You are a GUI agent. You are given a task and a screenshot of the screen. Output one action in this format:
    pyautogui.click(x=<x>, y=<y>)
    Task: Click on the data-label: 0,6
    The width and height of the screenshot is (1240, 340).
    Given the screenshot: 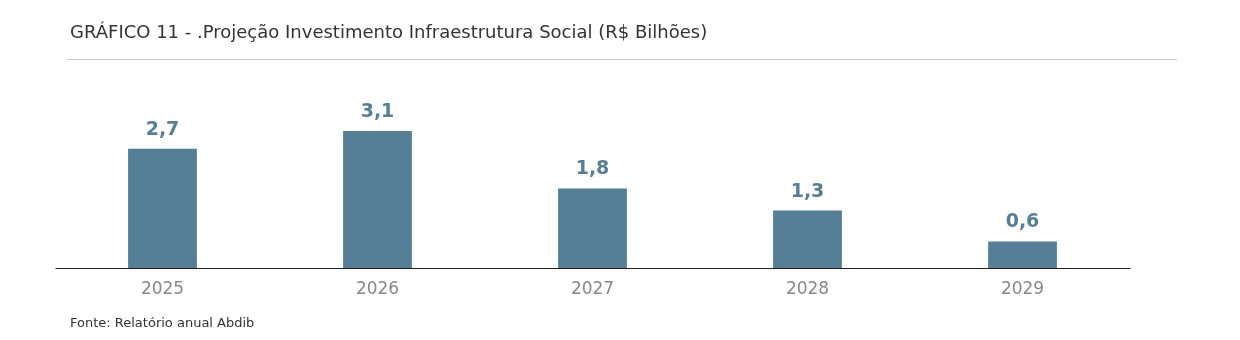 What is the action you would take?
    pyautogui.click(x=1022, y=220)
    